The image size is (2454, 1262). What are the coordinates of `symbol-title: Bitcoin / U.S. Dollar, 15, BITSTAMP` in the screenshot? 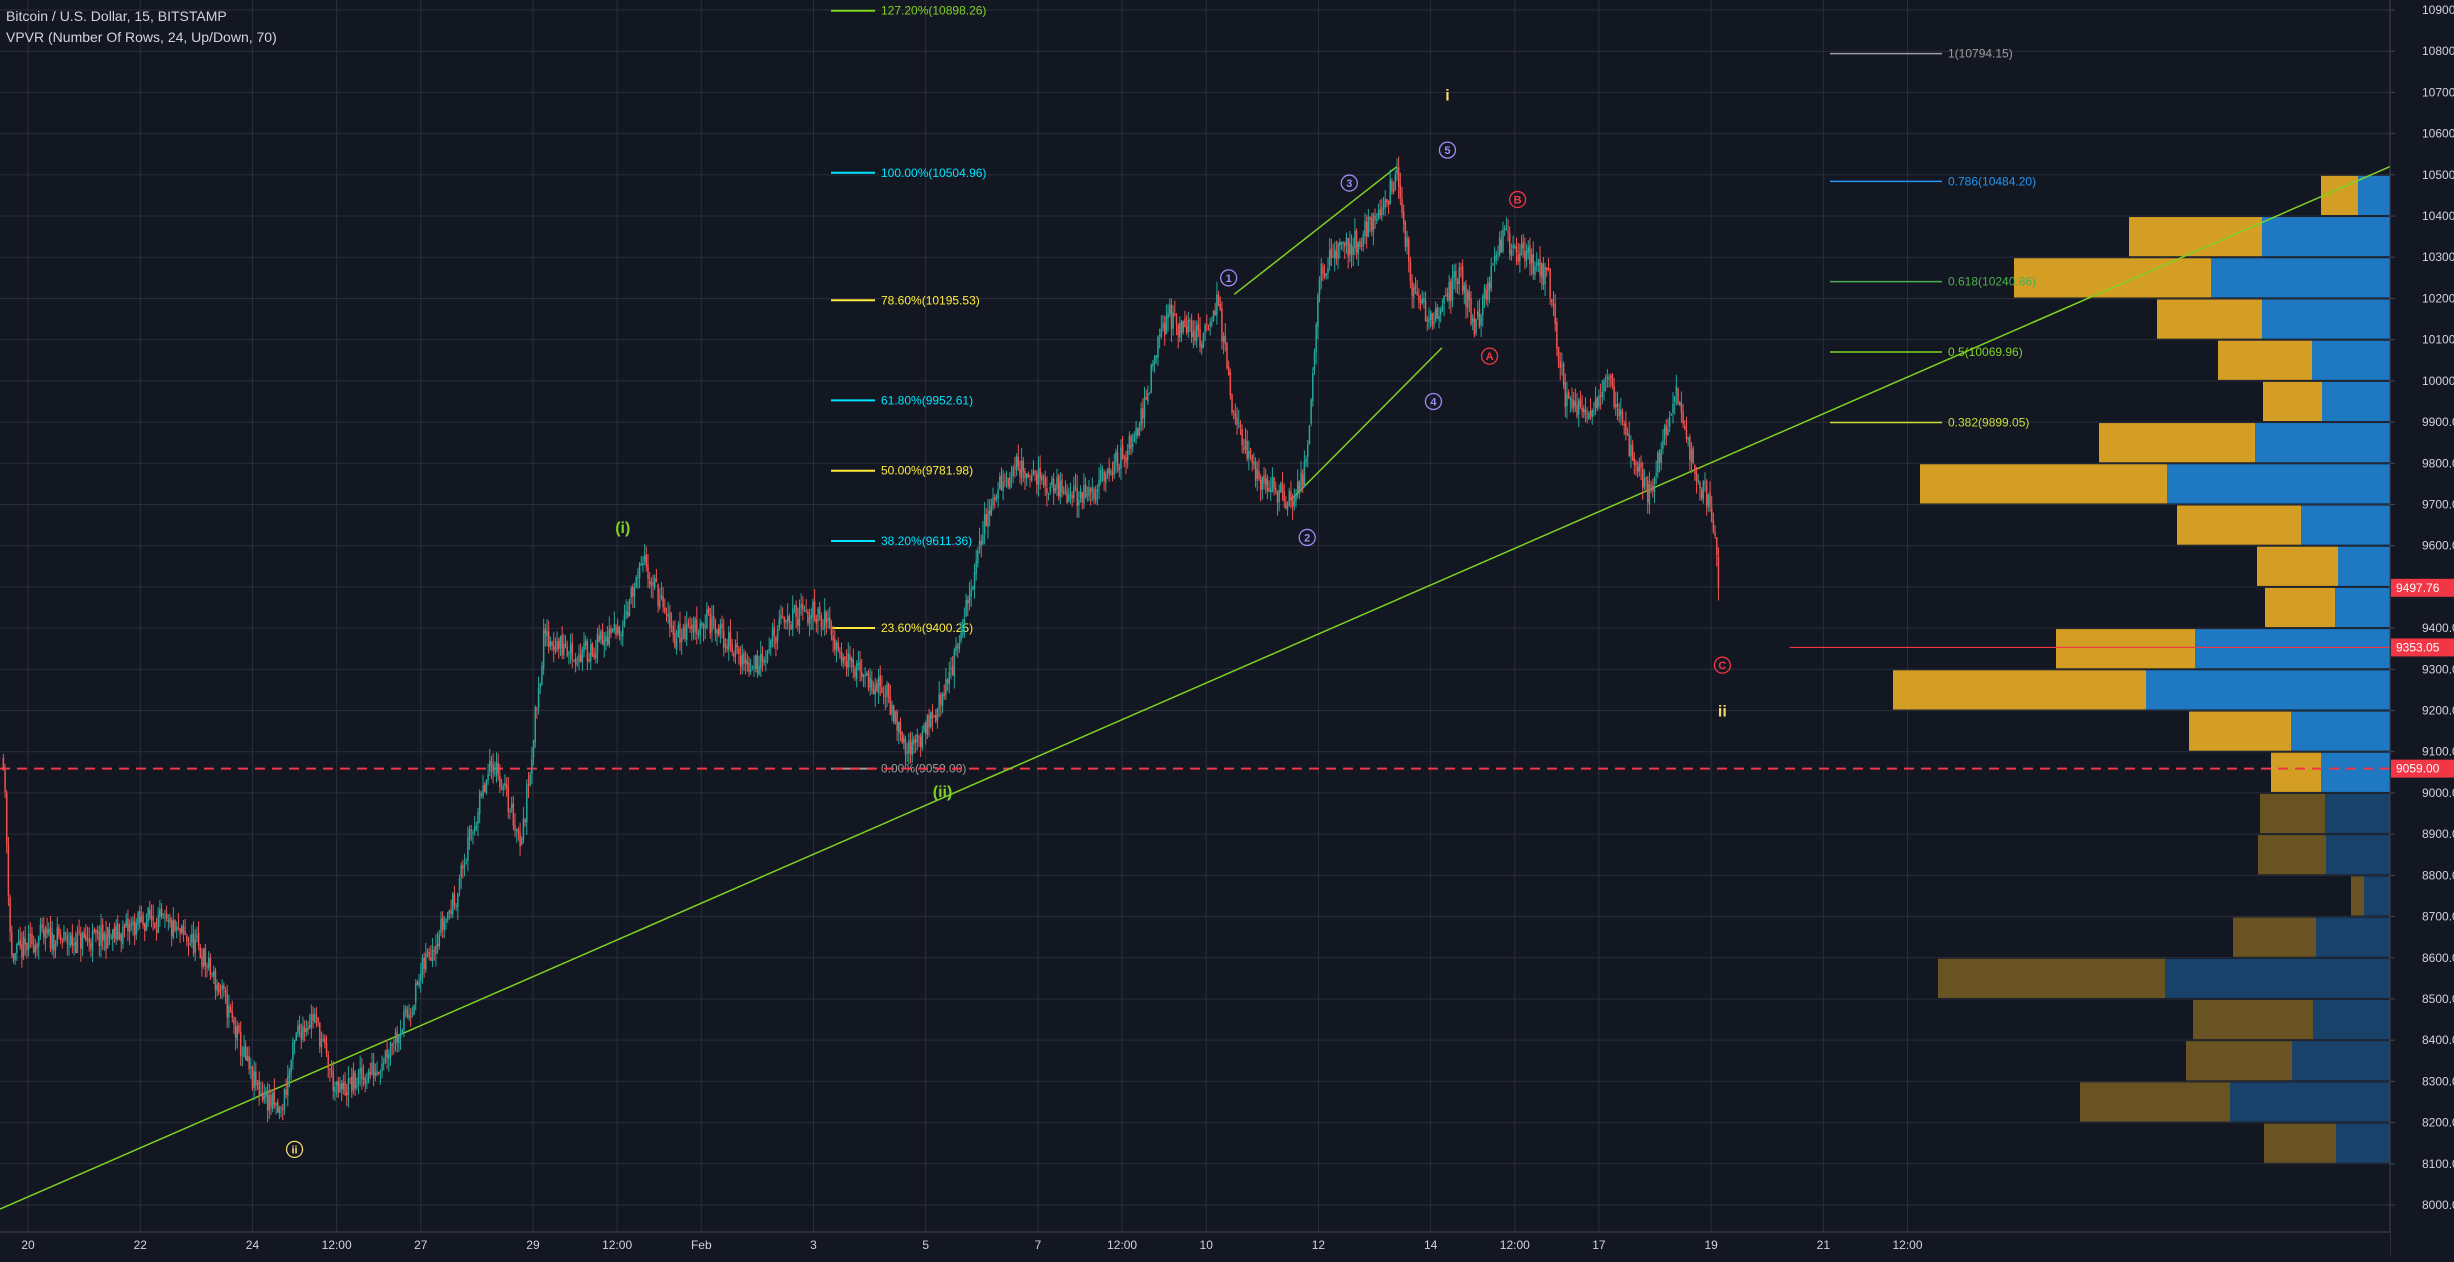 It's located at (116, 16).